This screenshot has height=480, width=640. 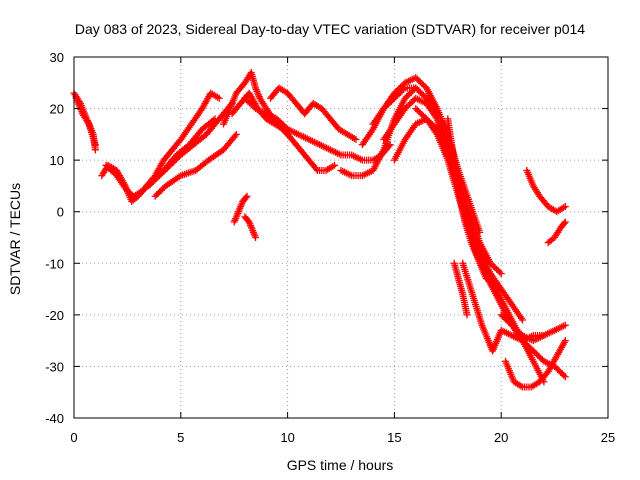 I want to click on y-tick-label: 0, so click(x=60, y=212).